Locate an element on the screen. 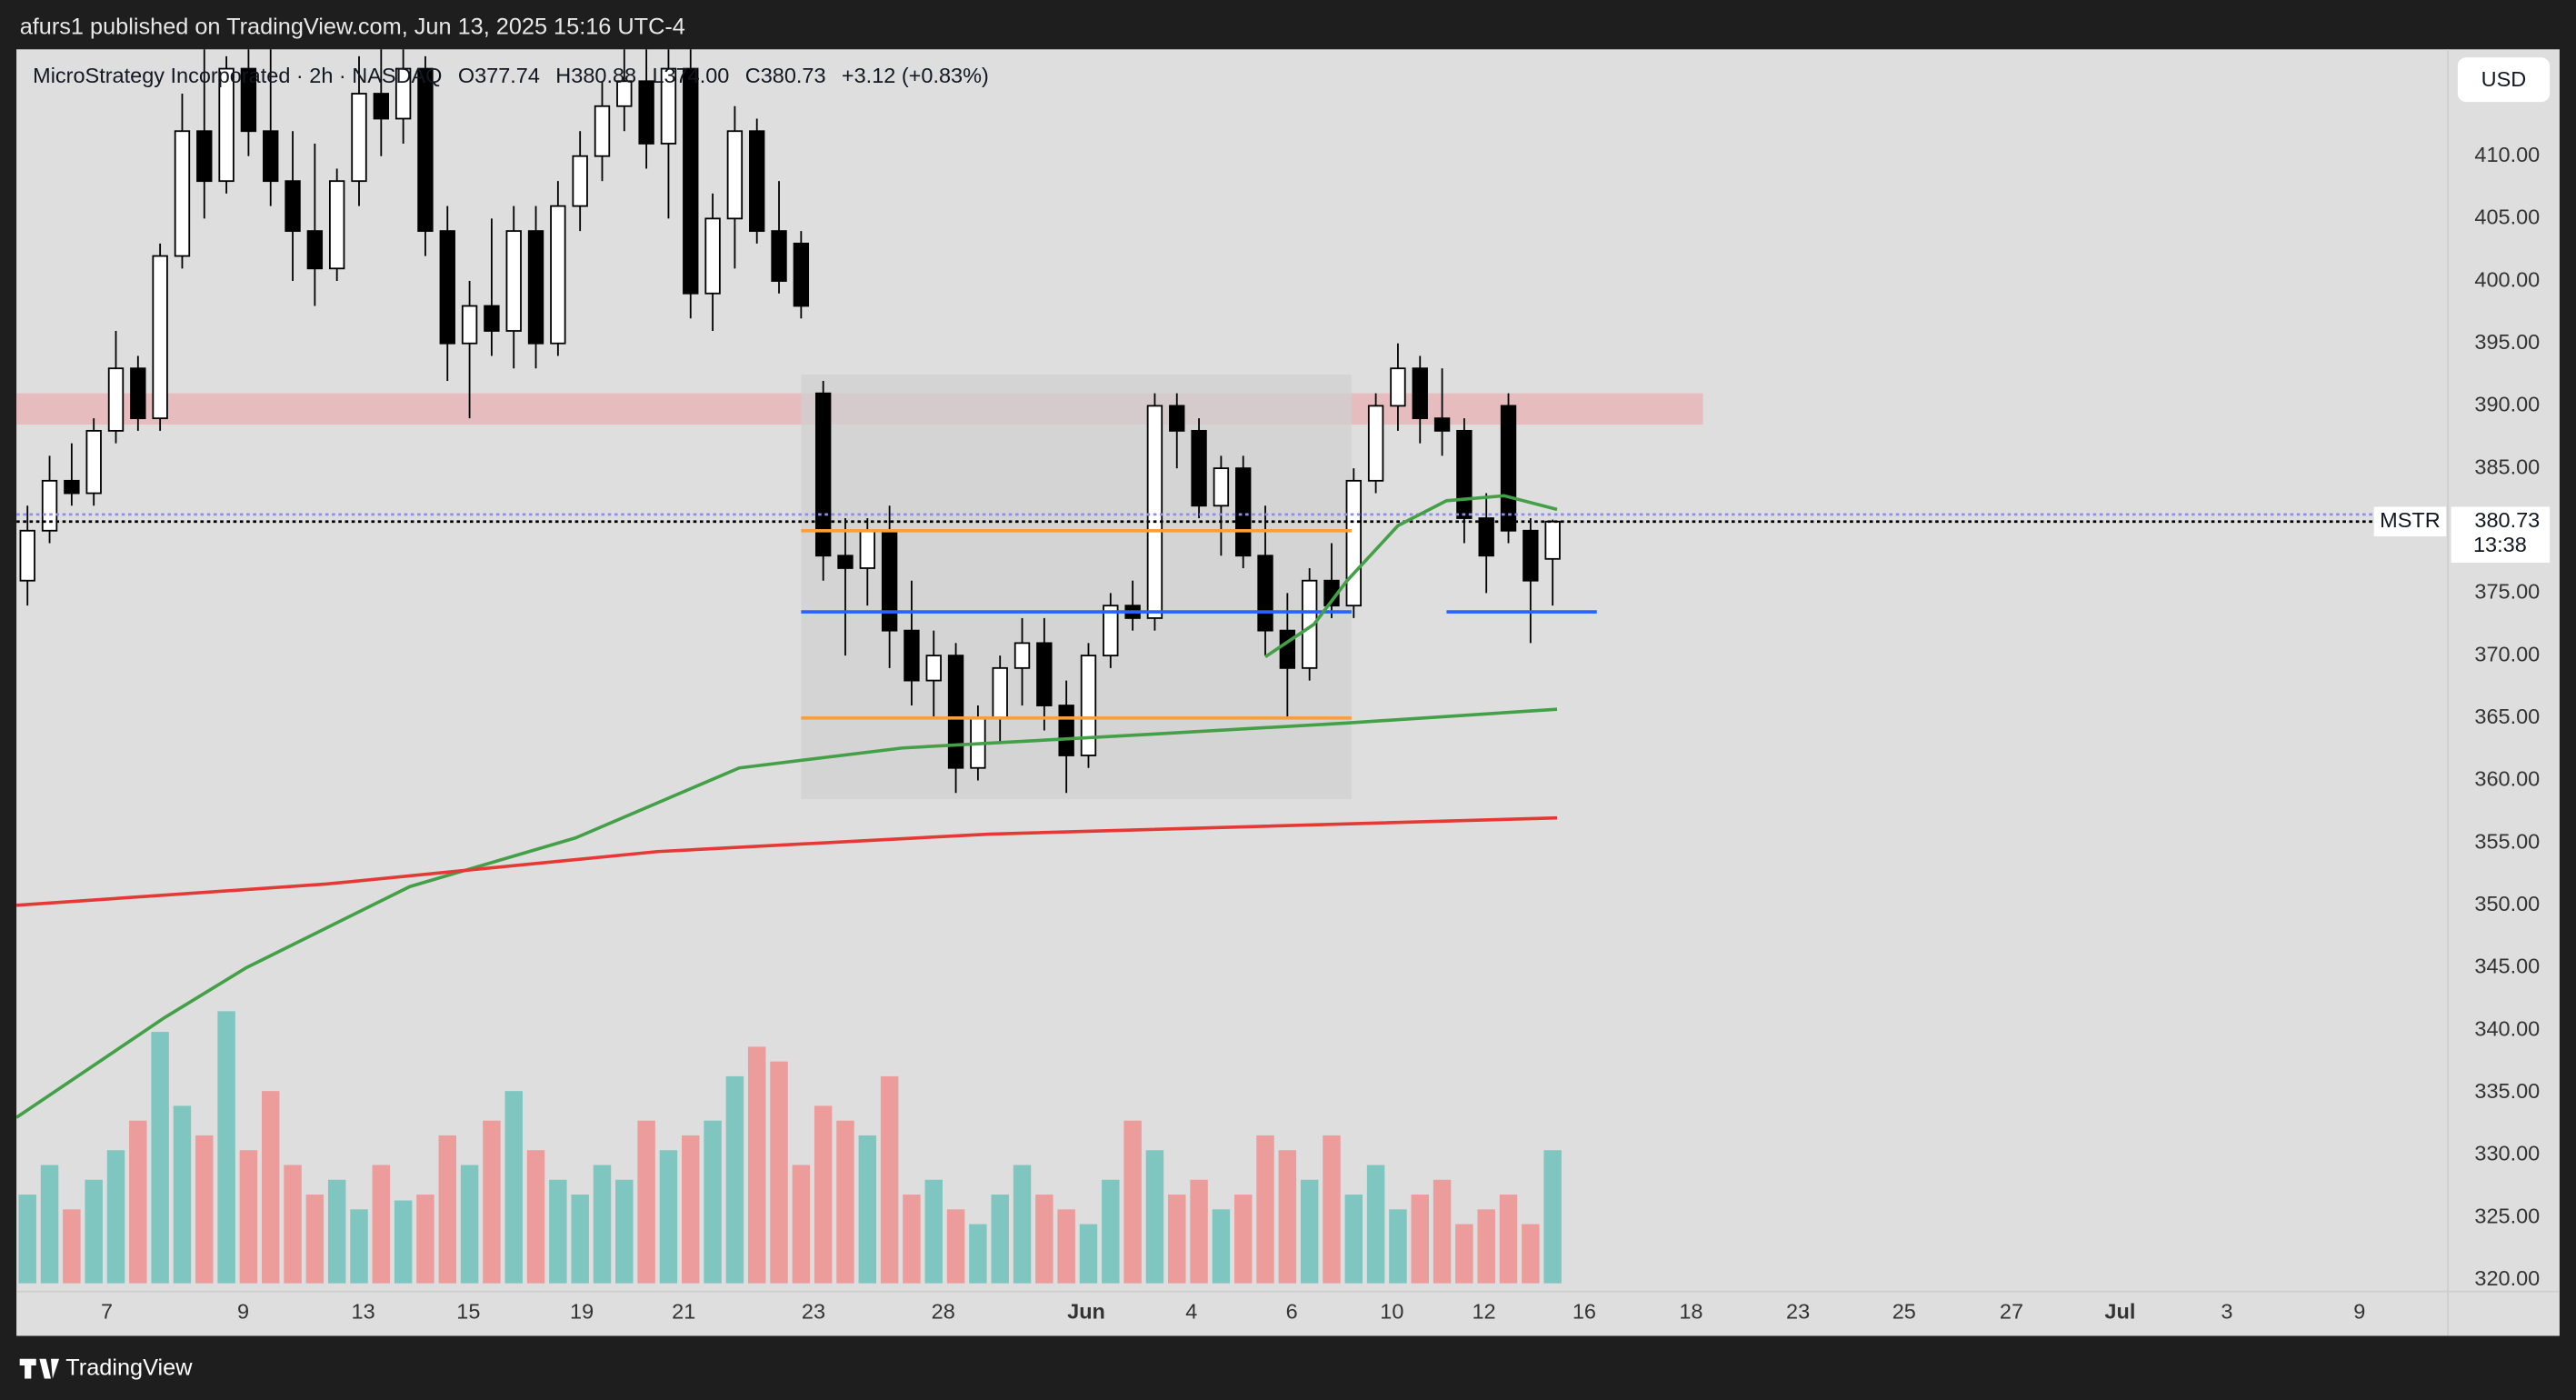 This screenshot has height=1400, width=2576. x-tick-label: 6 is located at coordinates (1292, 1311).